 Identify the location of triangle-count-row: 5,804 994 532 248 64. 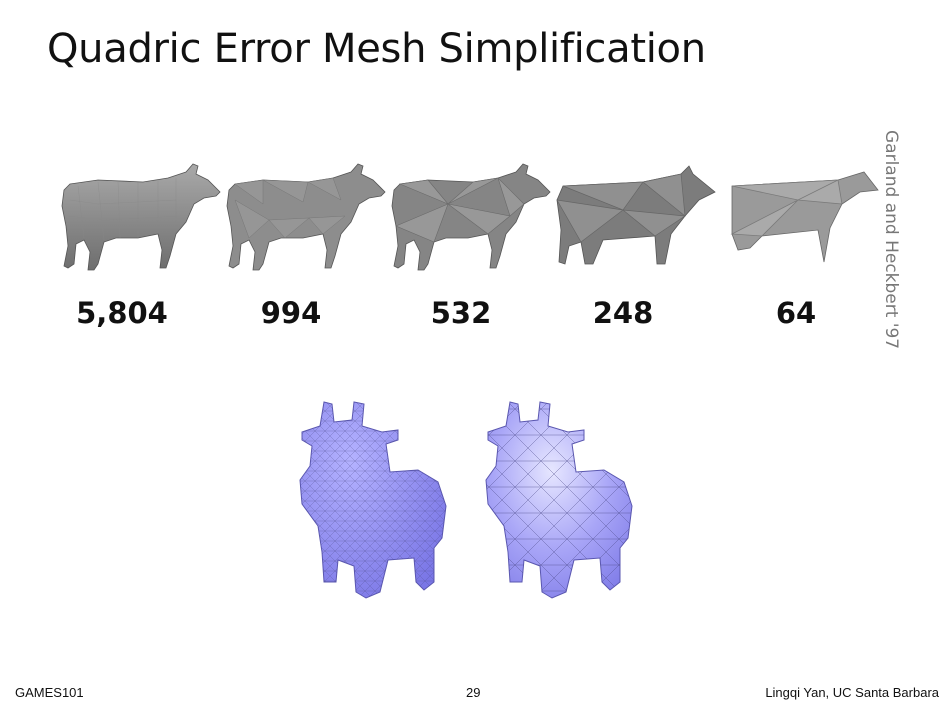
(475, 316).